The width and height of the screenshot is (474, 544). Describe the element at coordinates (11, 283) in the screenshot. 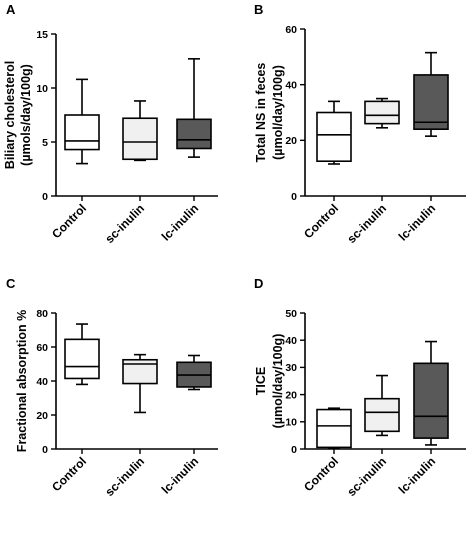

I see `panel-letter: C` at that location.